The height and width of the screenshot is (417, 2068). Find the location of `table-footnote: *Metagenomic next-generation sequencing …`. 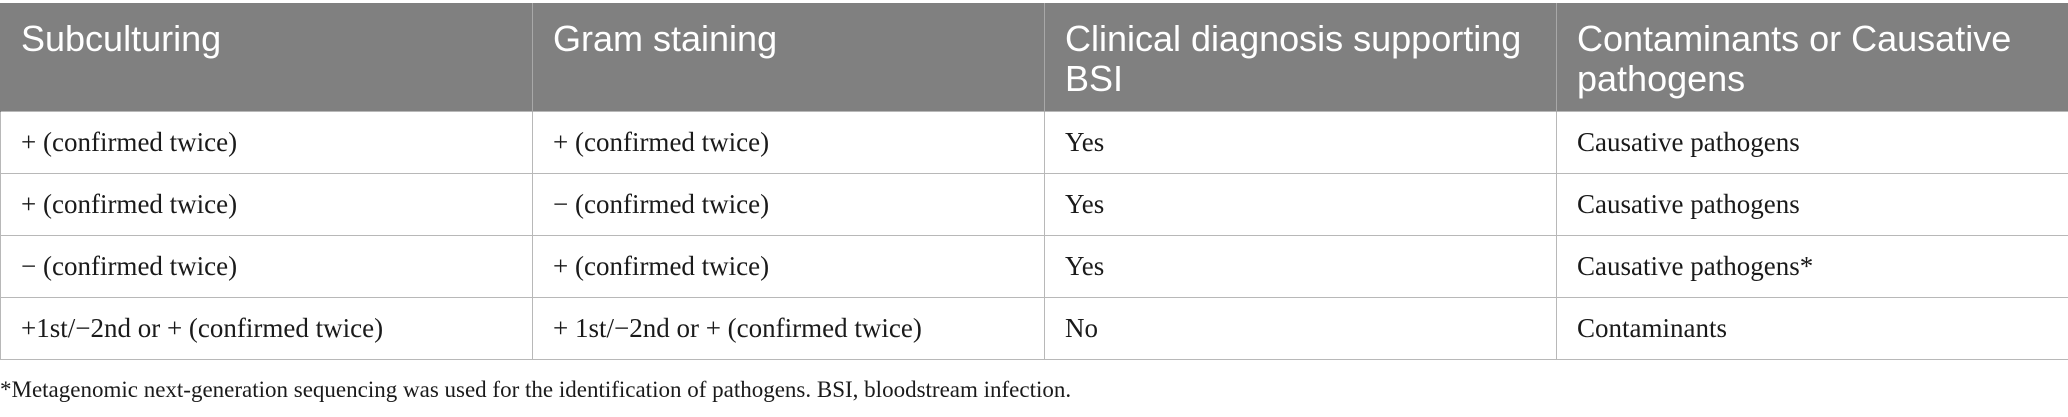

table-footnote: *Metagenomic next-generation sequencing … is located at coordinates (536, 389).